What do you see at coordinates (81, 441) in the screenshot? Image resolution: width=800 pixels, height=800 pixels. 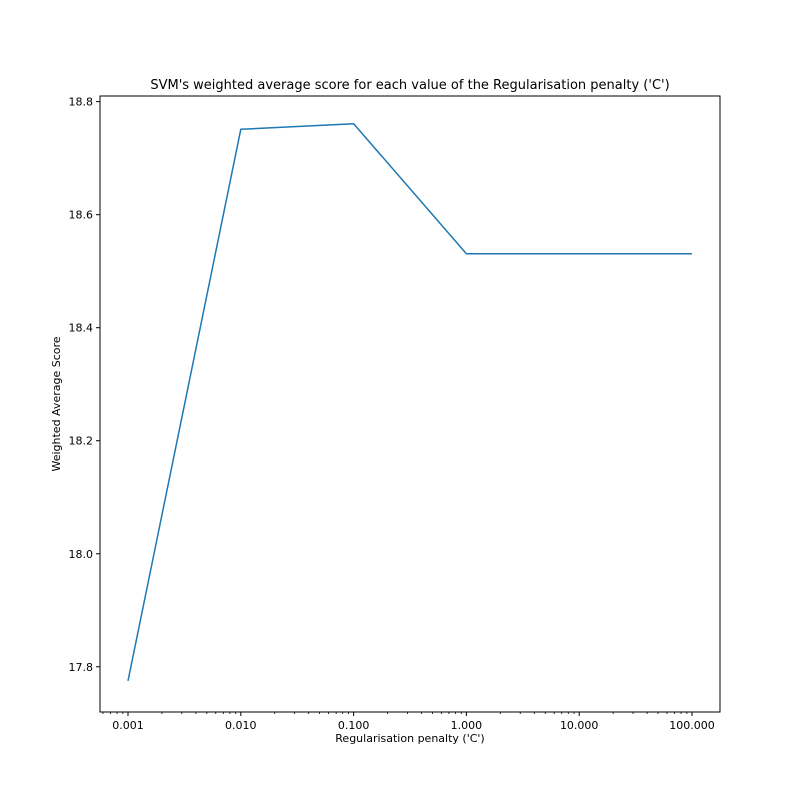 I see `y-tick-label: 18.2` at bounding box center [81, 441].